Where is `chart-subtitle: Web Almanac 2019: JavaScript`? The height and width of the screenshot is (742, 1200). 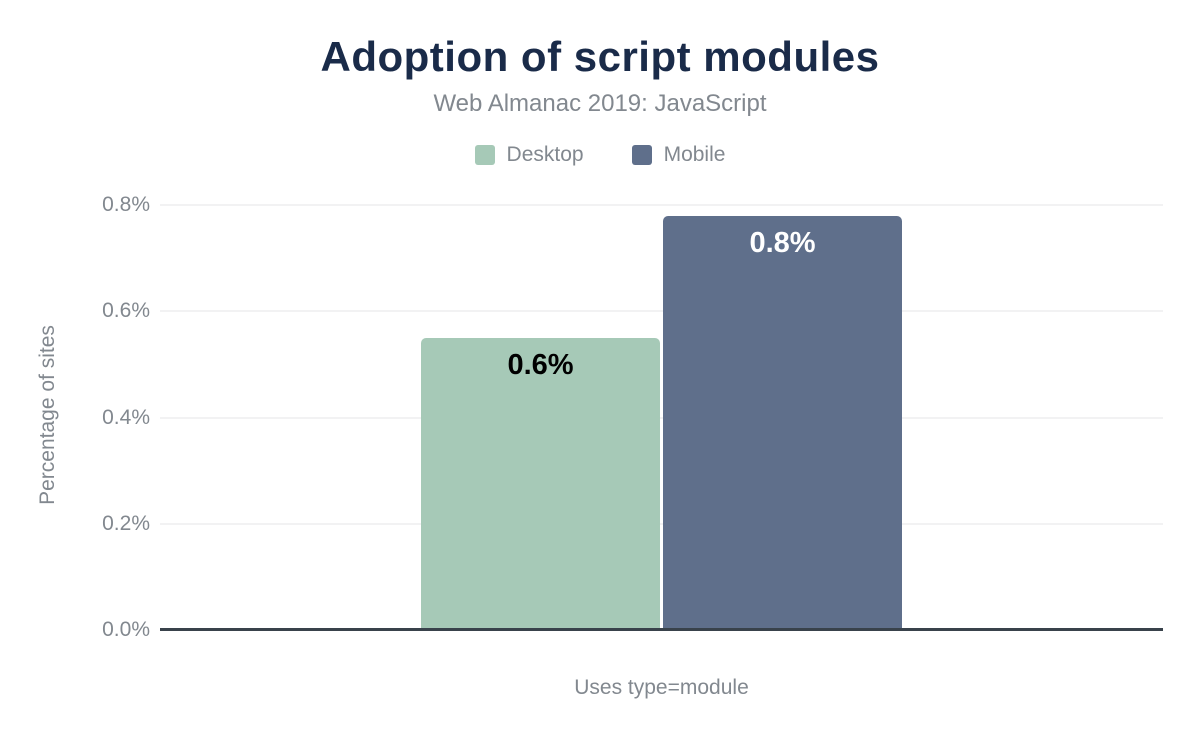 chart-subtitle: Web Almanac 2019: JavaScript is located at coordinates (600, 103).